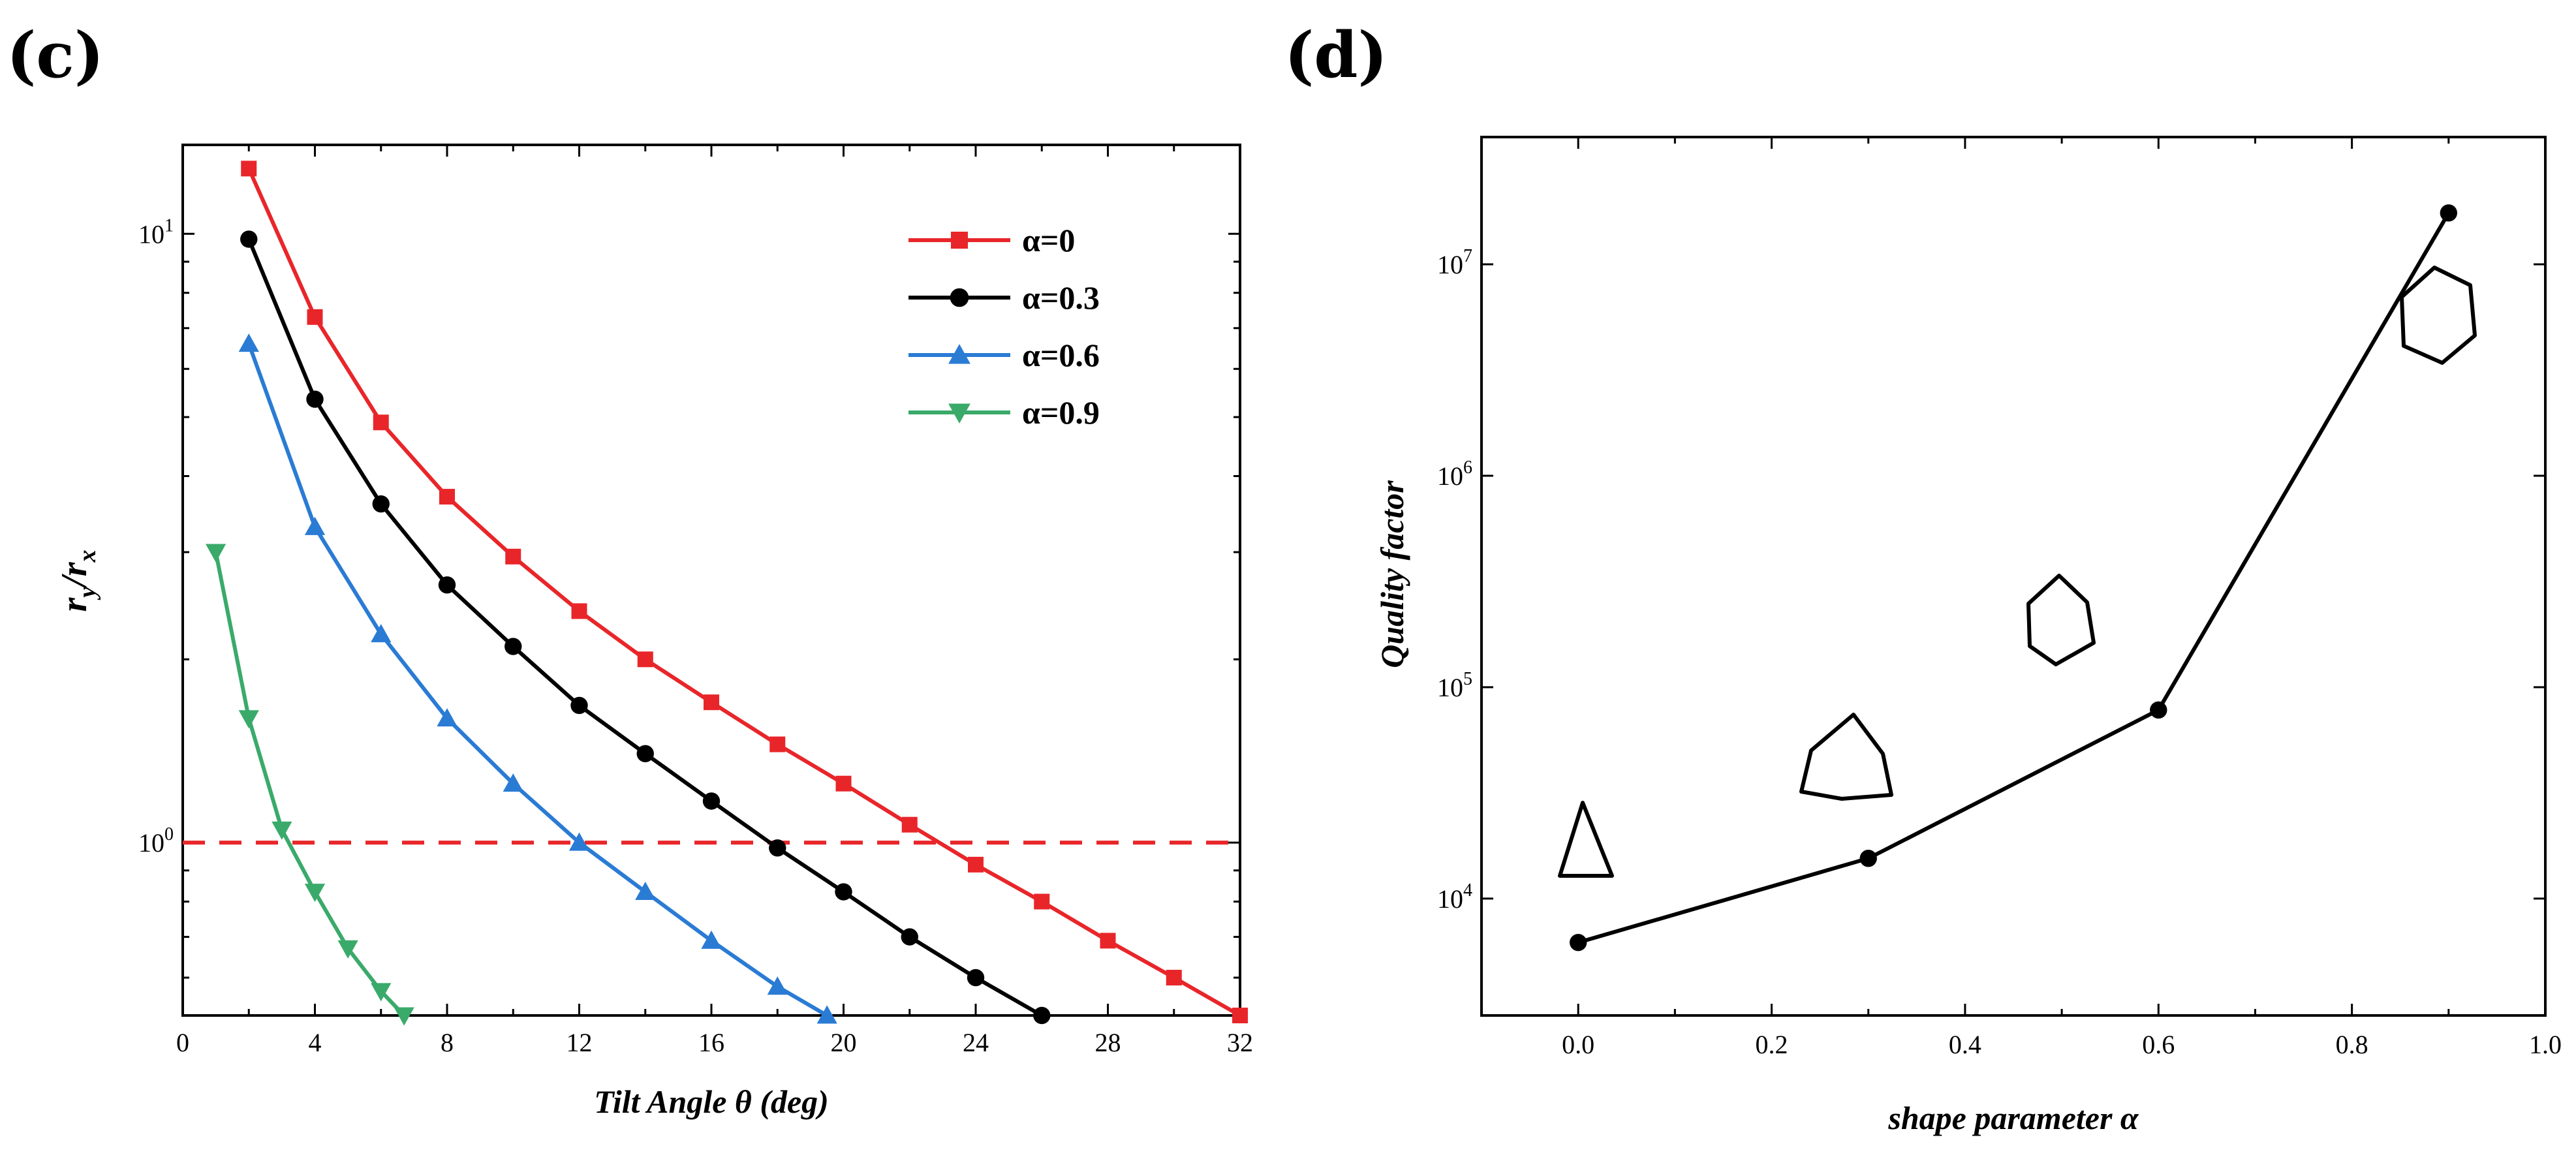  What do you see at coordinates (1846, 757) in the screenshot?
I see `rounded-triangle-shape-icon` at bounding box center [1846, 757].